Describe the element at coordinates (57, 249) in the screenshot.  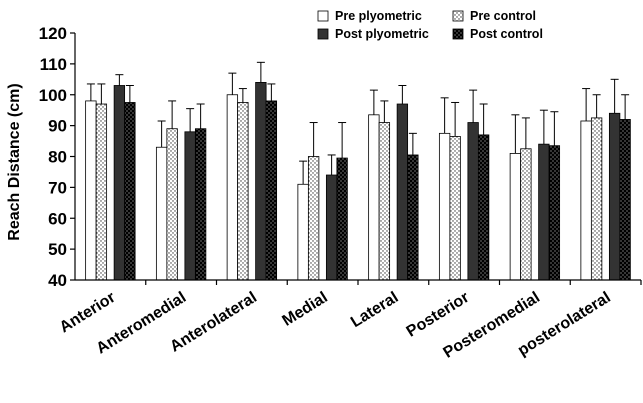
I see `y-tick-label: 50` at that location.